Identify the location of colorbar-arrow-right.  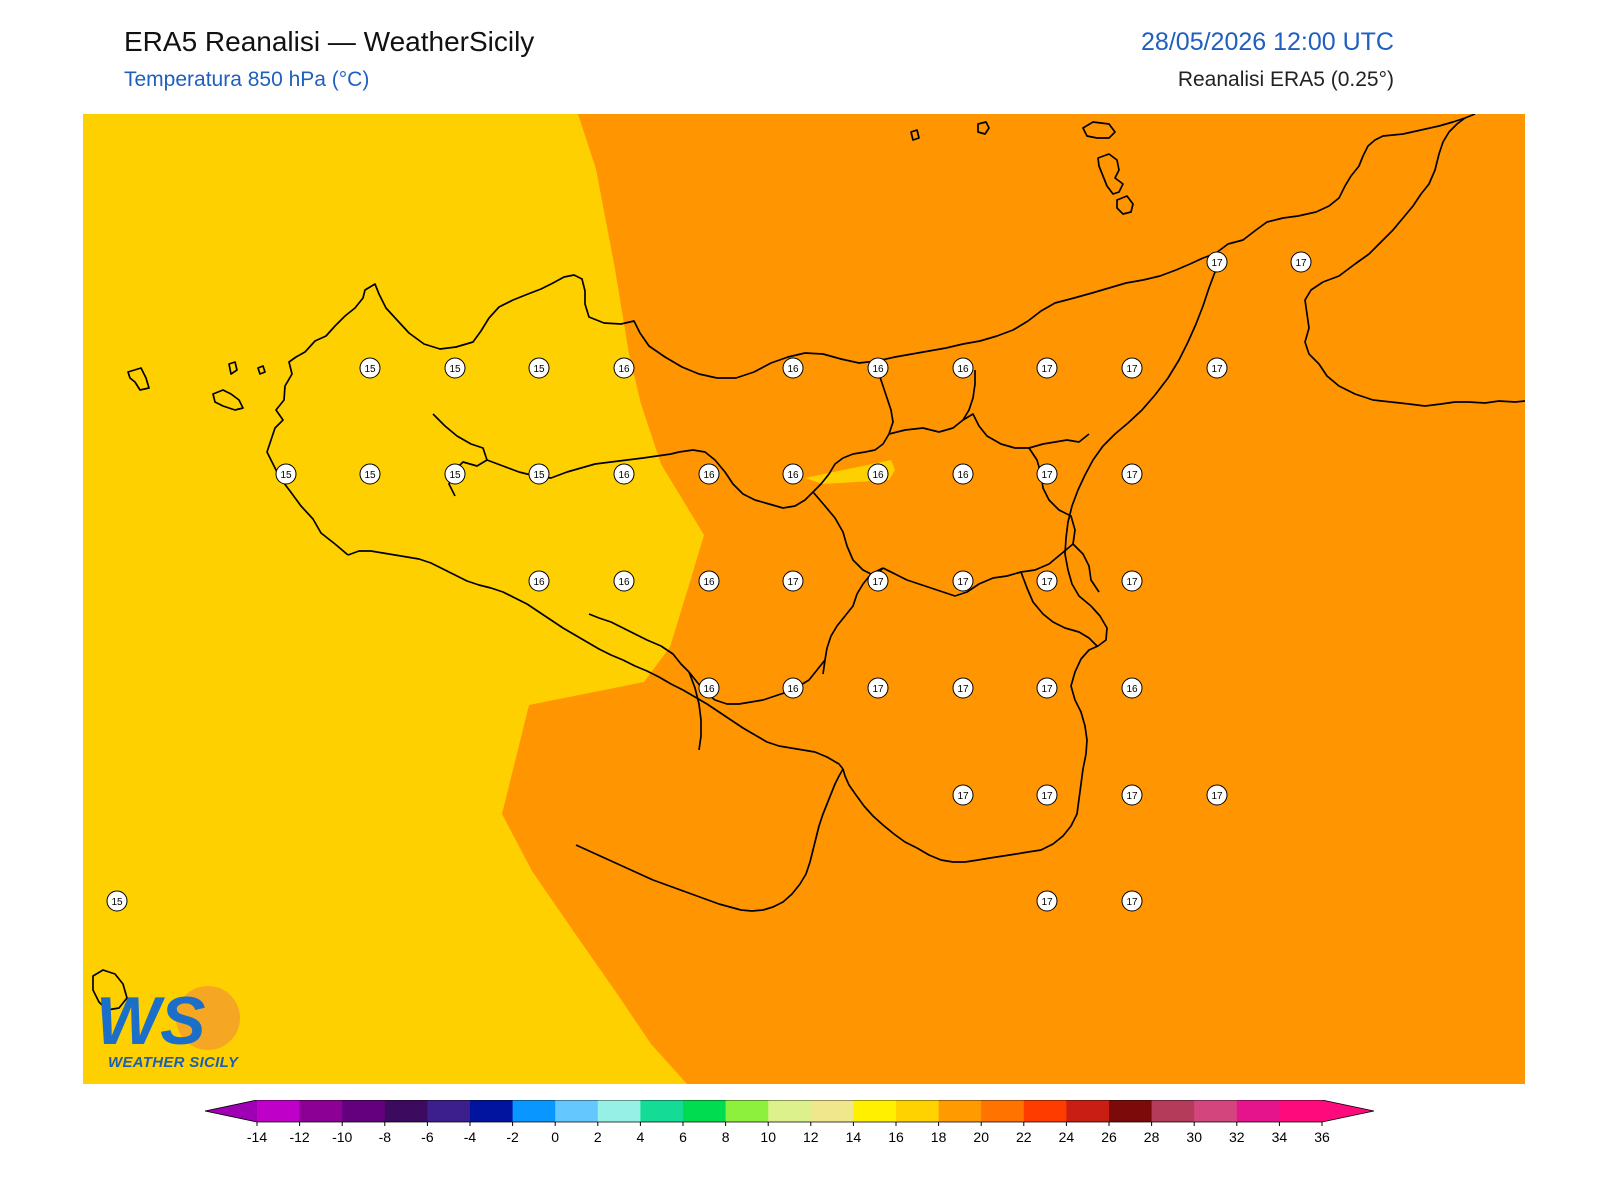
(1348, 1111).